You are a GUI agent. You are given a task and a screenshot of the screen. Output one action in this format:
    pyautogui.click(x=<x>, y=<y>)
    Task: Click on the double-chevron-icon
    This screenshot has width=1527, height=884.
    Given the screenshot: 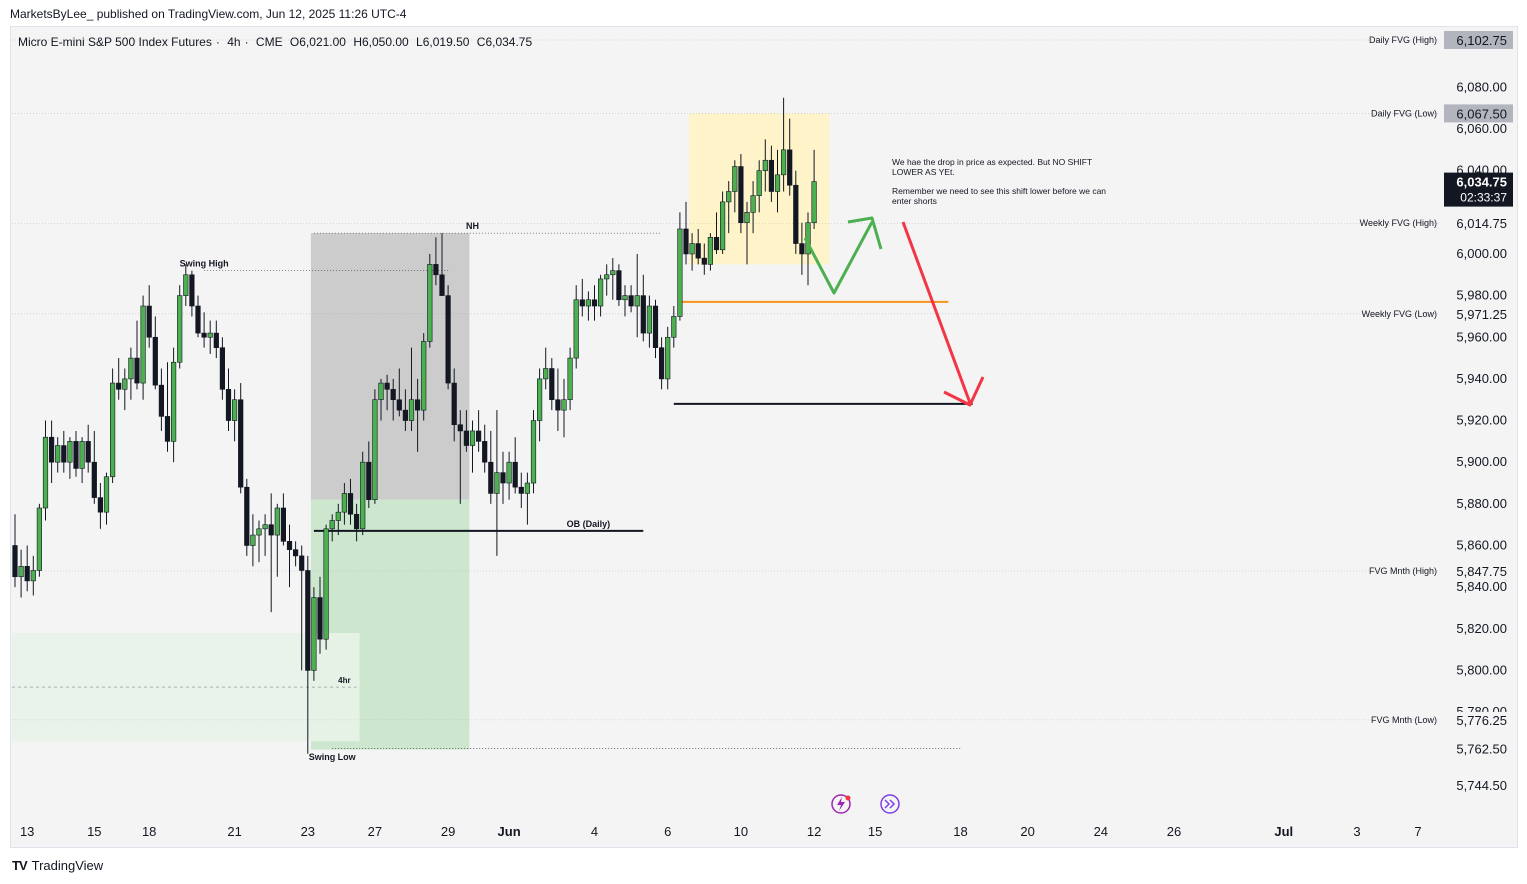 What is the action you would take?
    pyautogui.click(x=890, y=804)
    